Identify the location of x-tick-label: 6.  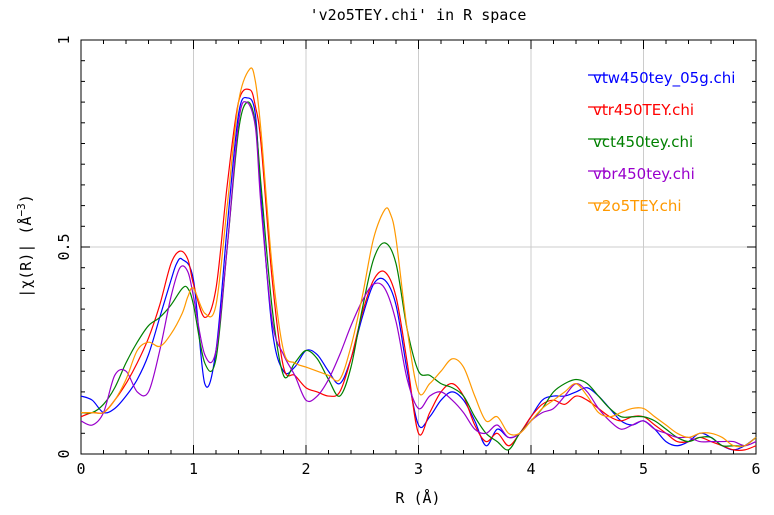
(755, 469).